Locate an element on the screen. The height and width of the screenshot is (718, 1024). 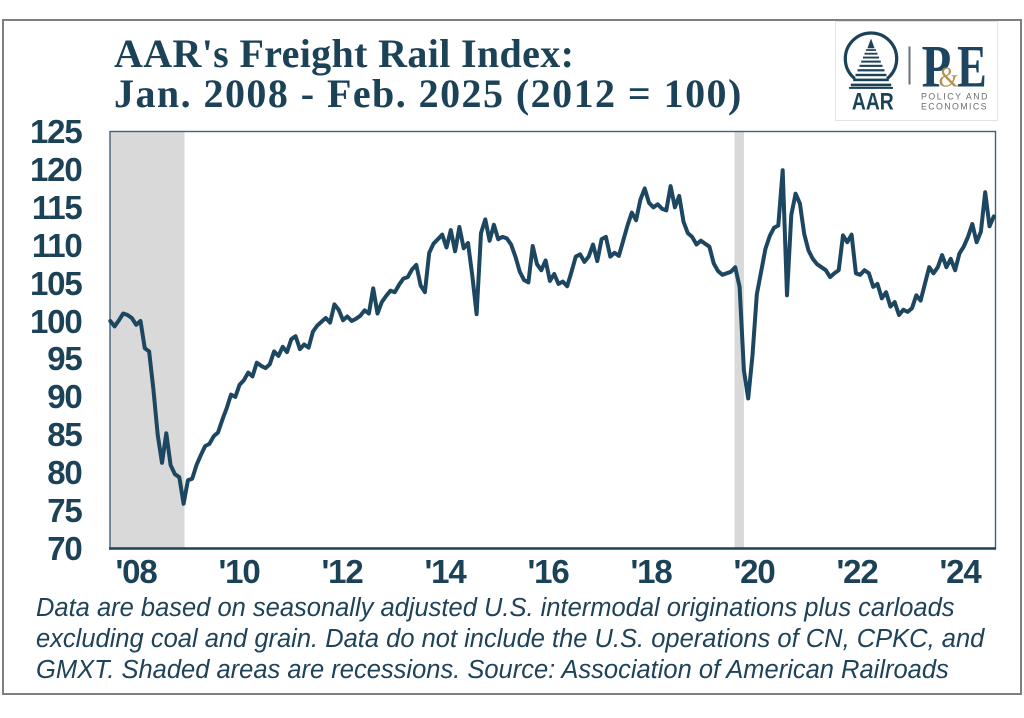
svg-text: POLICY AND is located at coordinates (954, 96).